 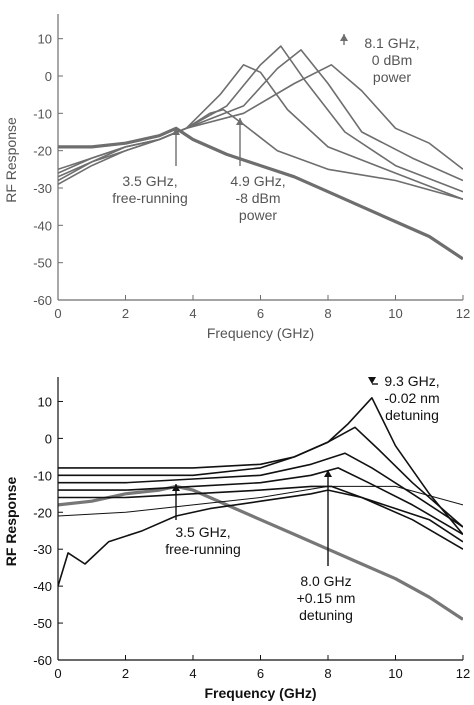 I want to click on annotation-text: -0.02 nm, so click(x=411, y=398).